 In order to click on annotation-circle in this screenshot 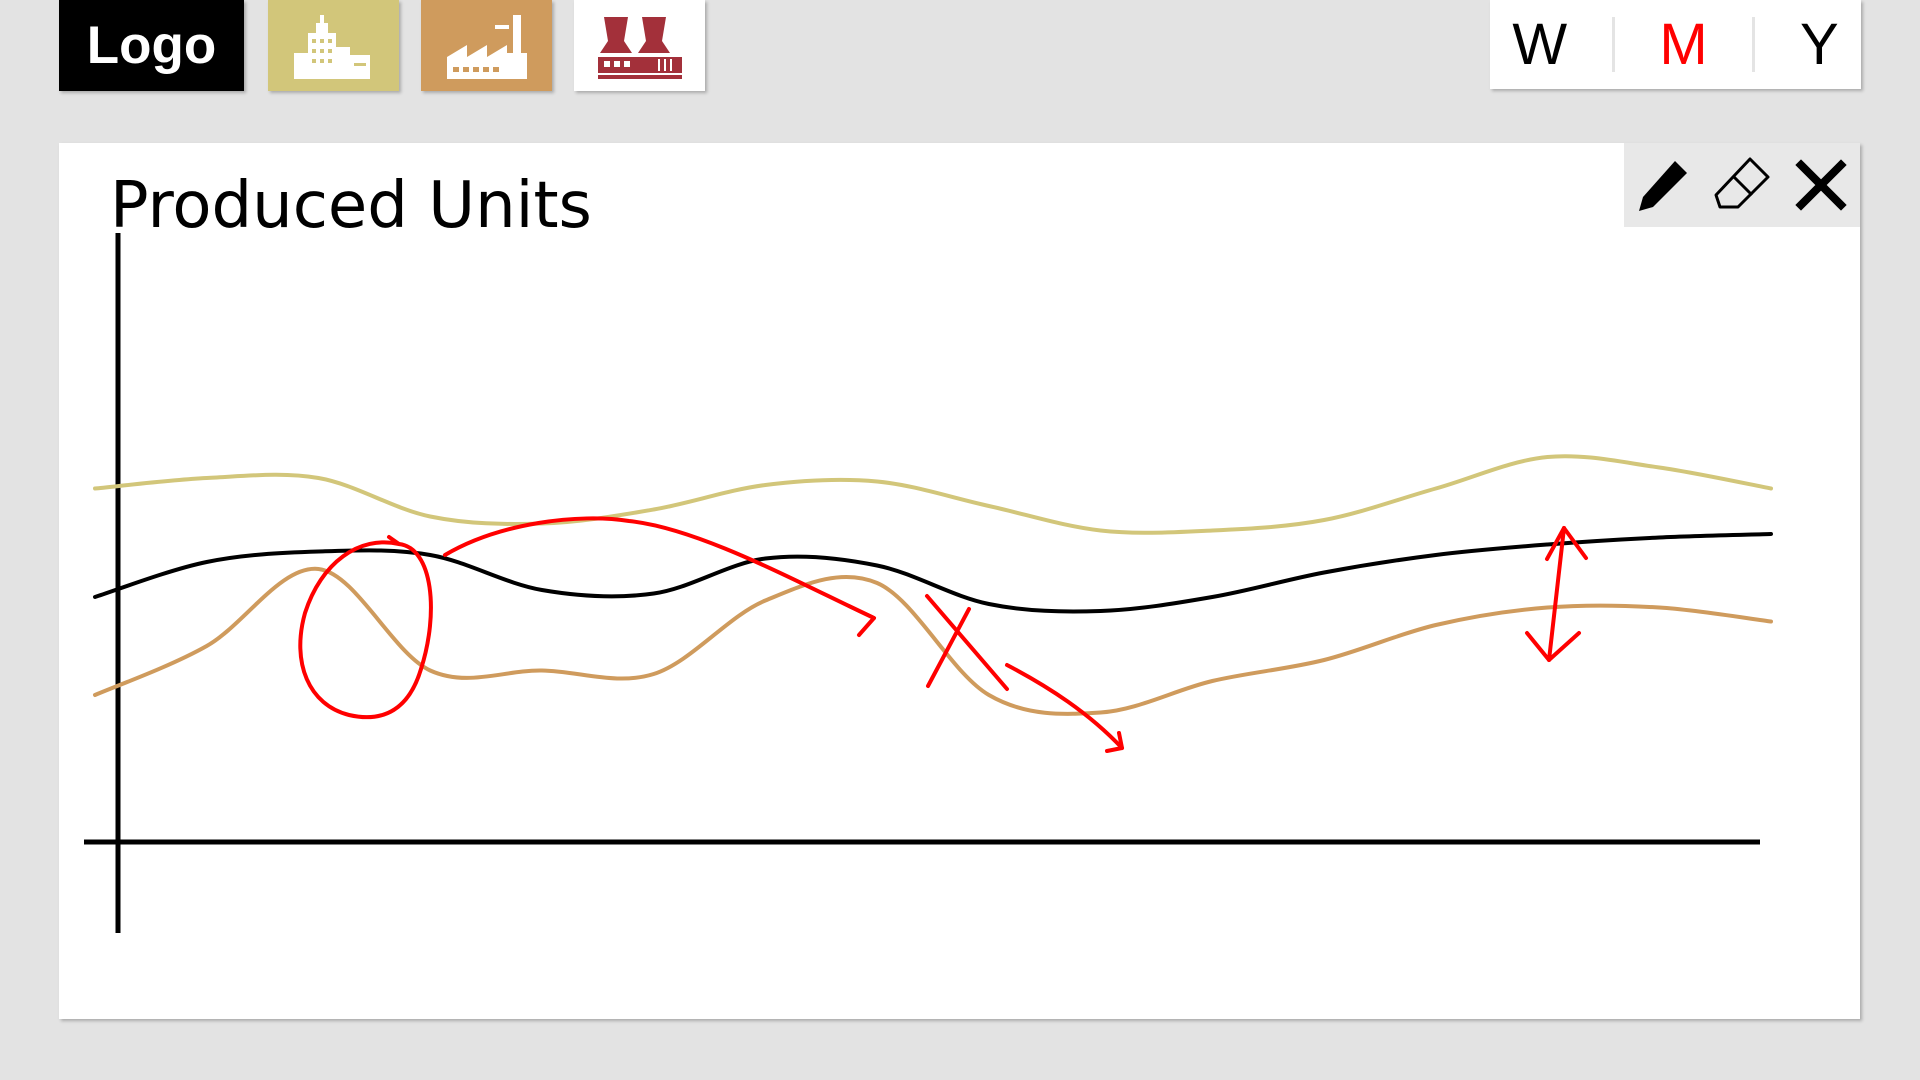, I will do `click(365, 630)`.